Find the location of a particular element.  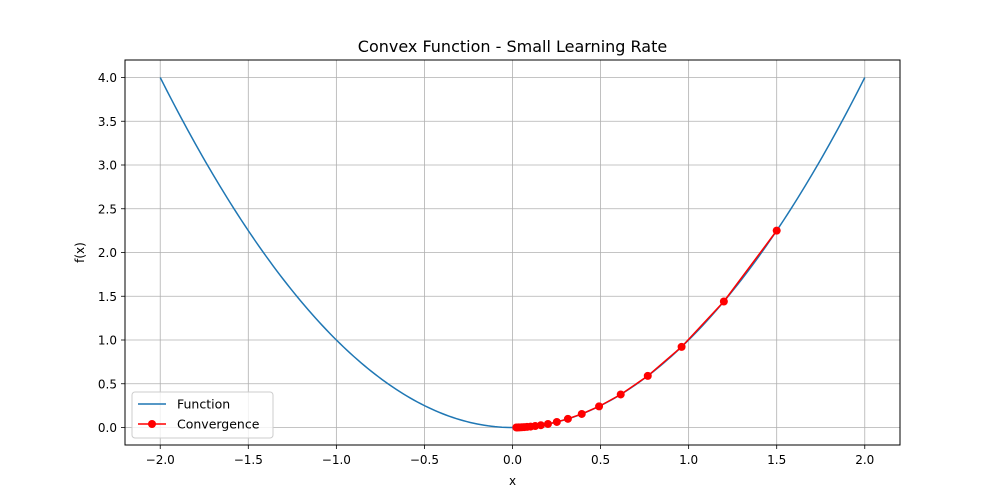

y-tick-label: 3.0 is located at coordinates (107, 166).